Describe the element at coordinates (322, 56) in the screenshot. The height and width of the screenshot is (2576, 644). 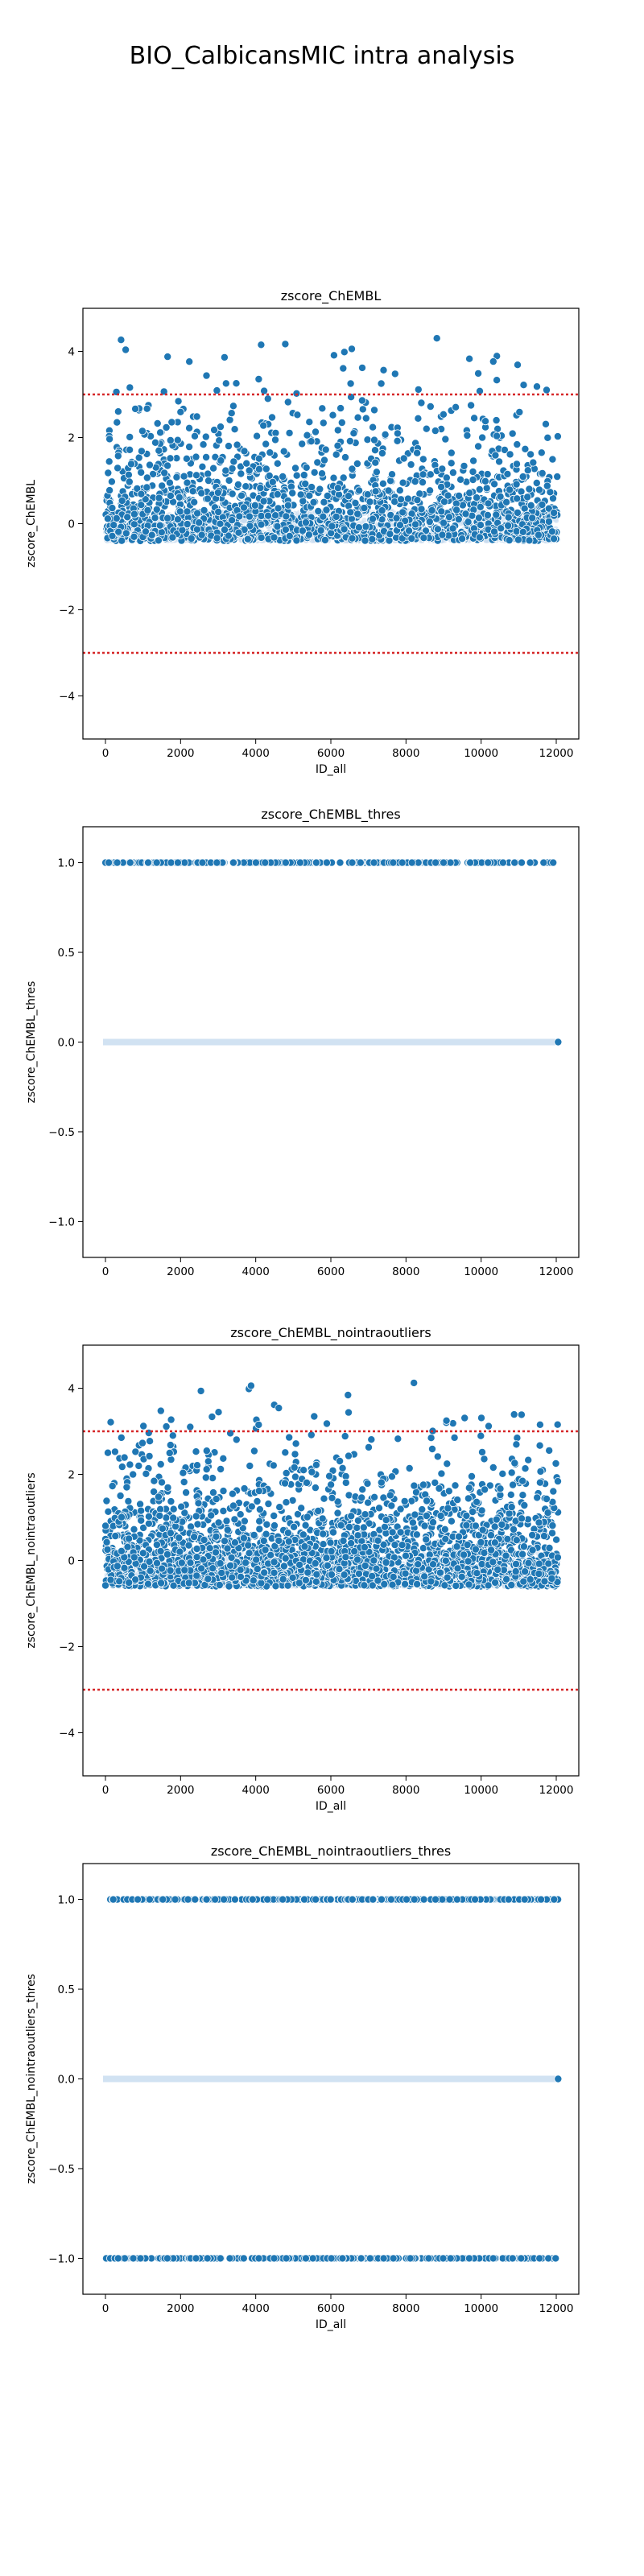
I see `figure-title: BIO_CalbicansMIC intra analysis` at that location.